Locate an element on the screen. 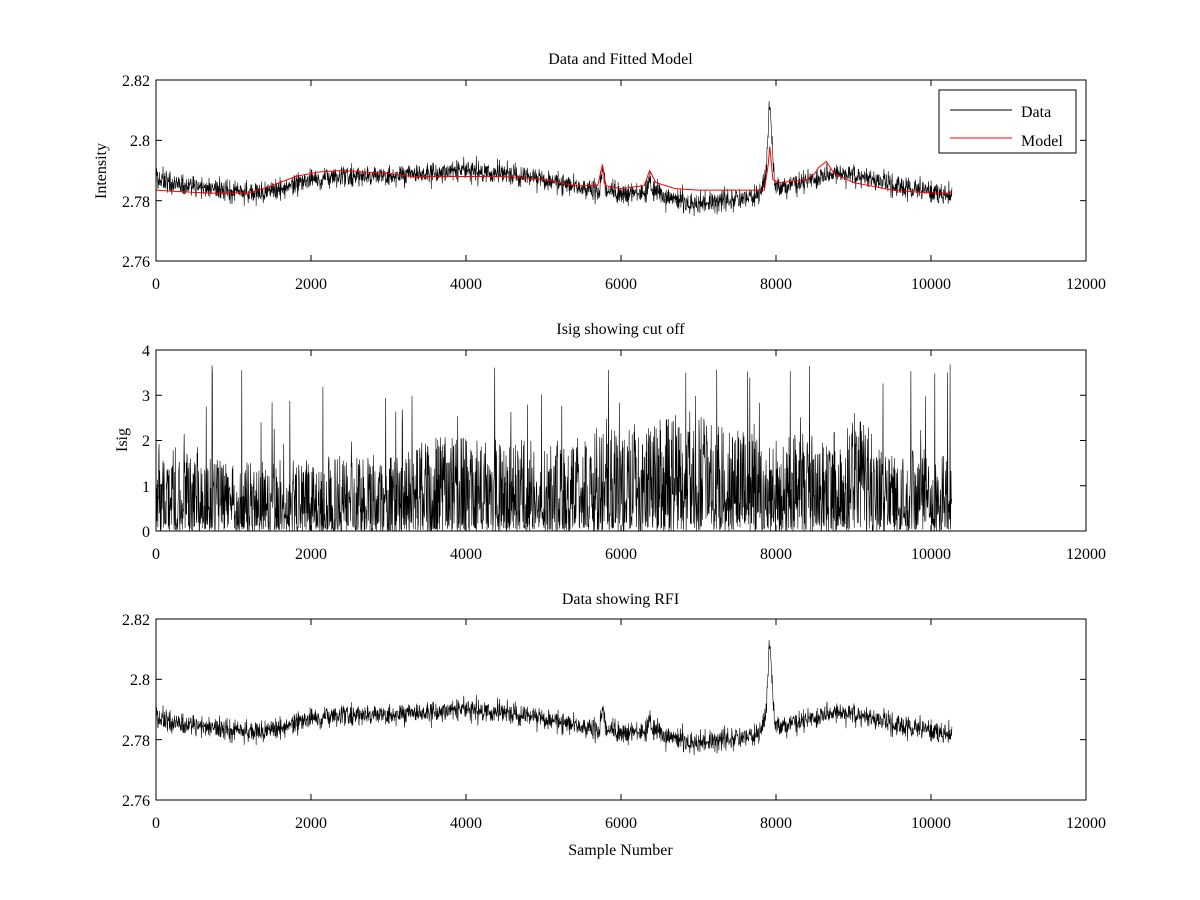 The height and width of the screenshot is (900, 1200). panel-3-xtick-label: 12000 is located at coordinates (1086, 823).